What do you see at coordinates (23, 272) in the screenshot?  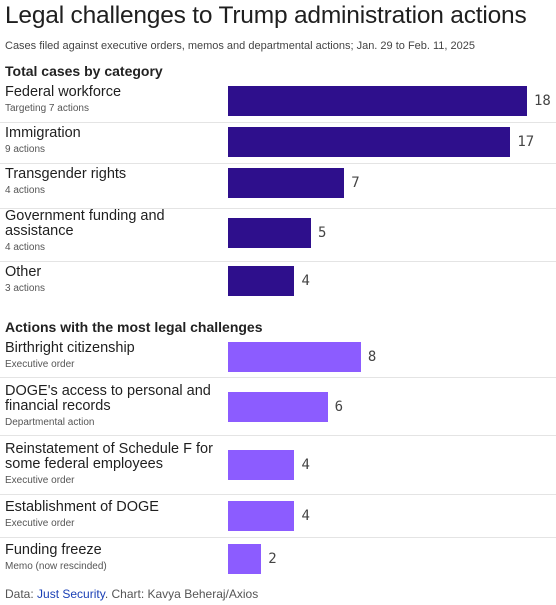 I see `bar-label: Other` at bounding box center [23, 272].